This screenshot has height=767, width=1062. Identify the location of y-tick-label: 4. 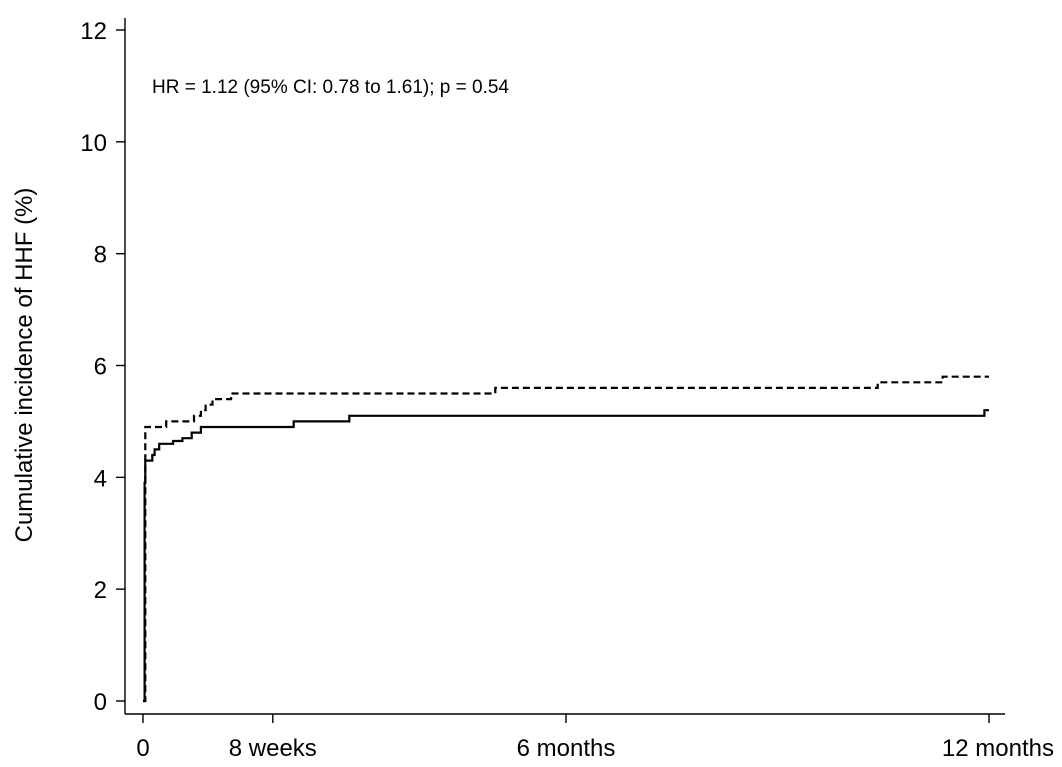
(100, 478).